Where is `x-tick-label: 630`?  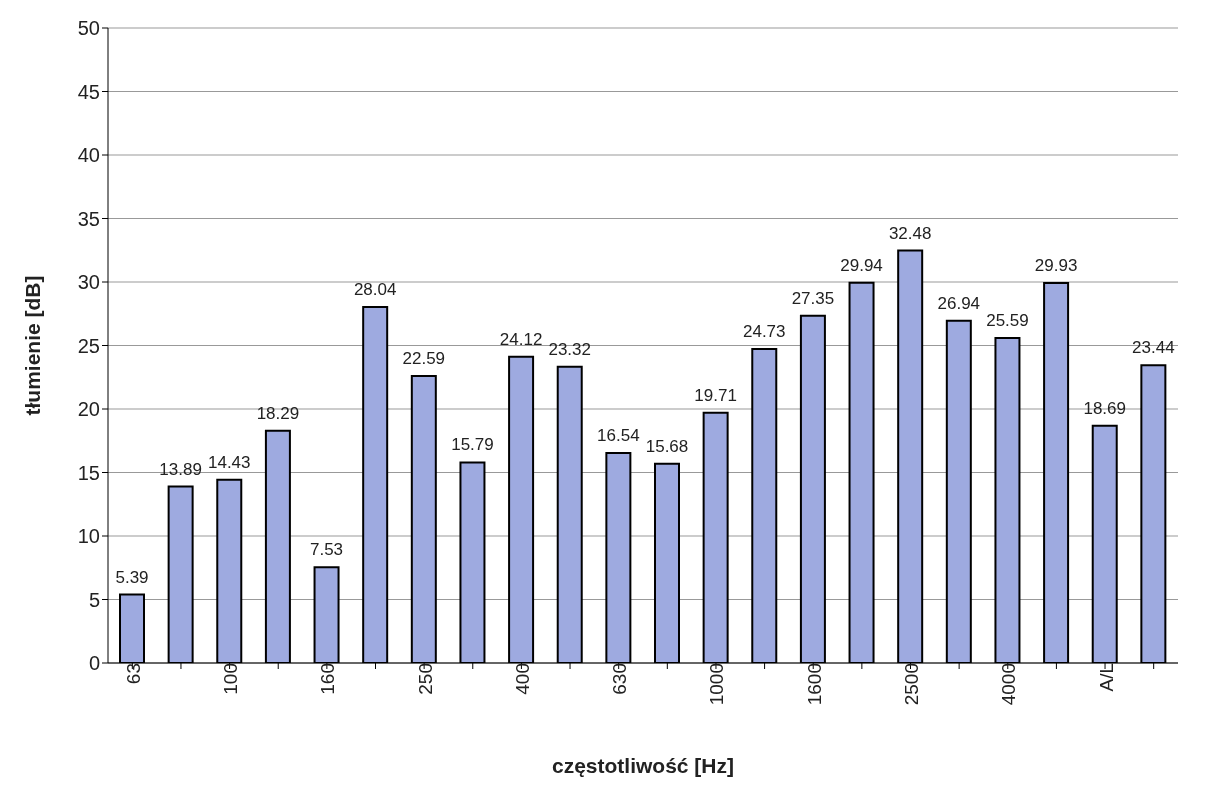 x-tick-label: 630 is located at coordinates (620, 679).